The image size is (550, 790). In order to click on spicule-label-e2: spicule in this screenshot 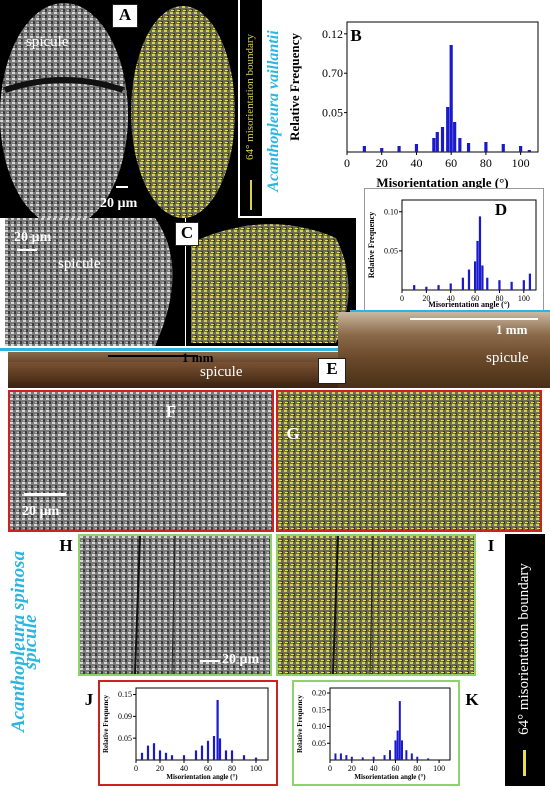, I will do `click(507, 358)`.